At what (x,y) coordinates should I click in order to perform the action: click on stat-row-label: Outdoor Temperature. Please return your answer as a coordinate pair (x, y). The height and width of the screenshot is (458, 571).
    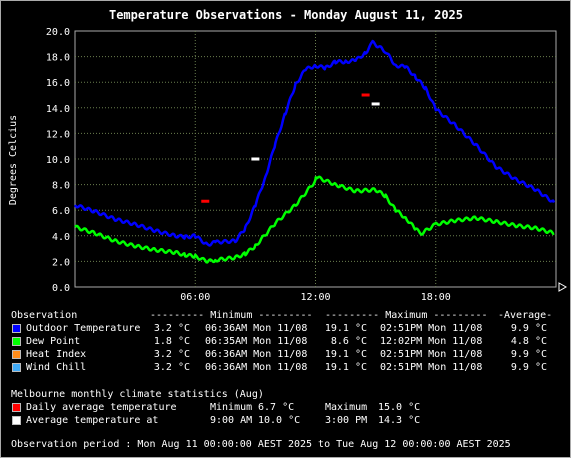
    Looking at the image, I should click on (83, 328).